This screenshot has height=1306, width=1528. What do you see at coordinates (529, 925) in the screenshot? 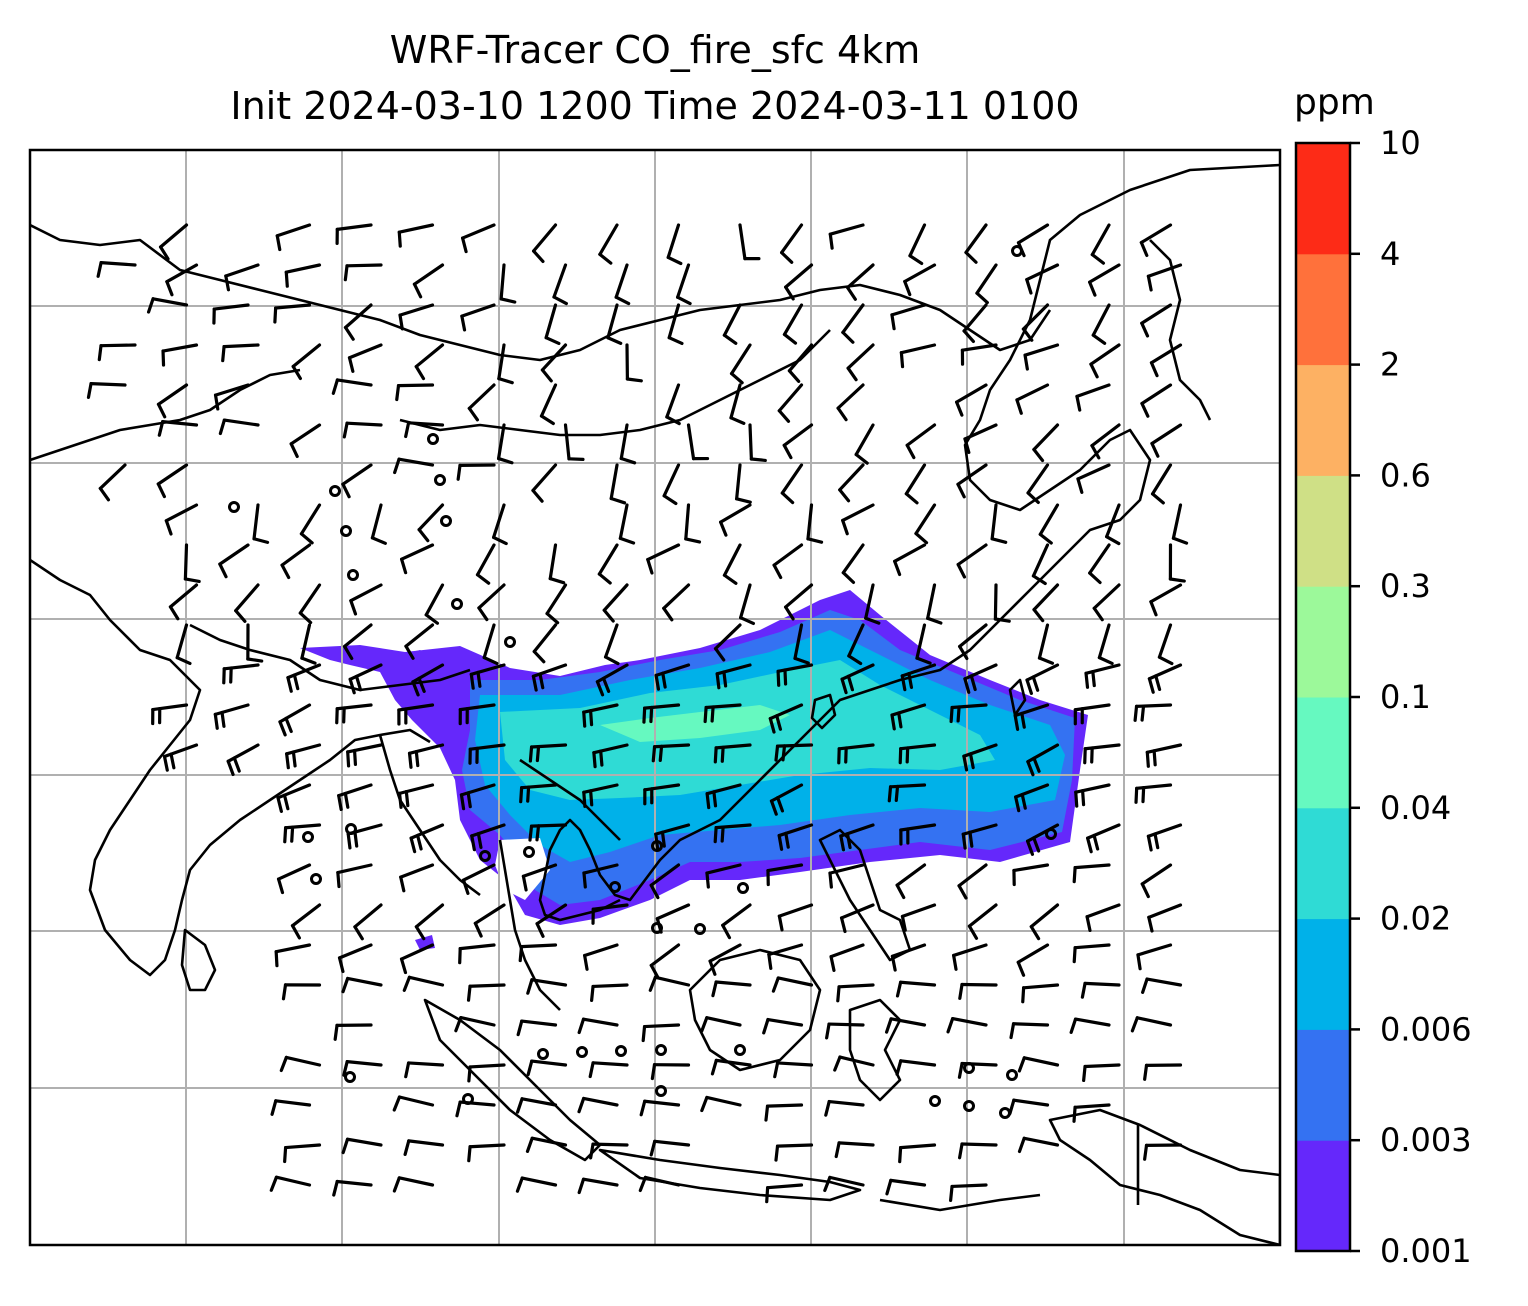
I see `coast-malay-peninsula` at bounding box center [529, 925].